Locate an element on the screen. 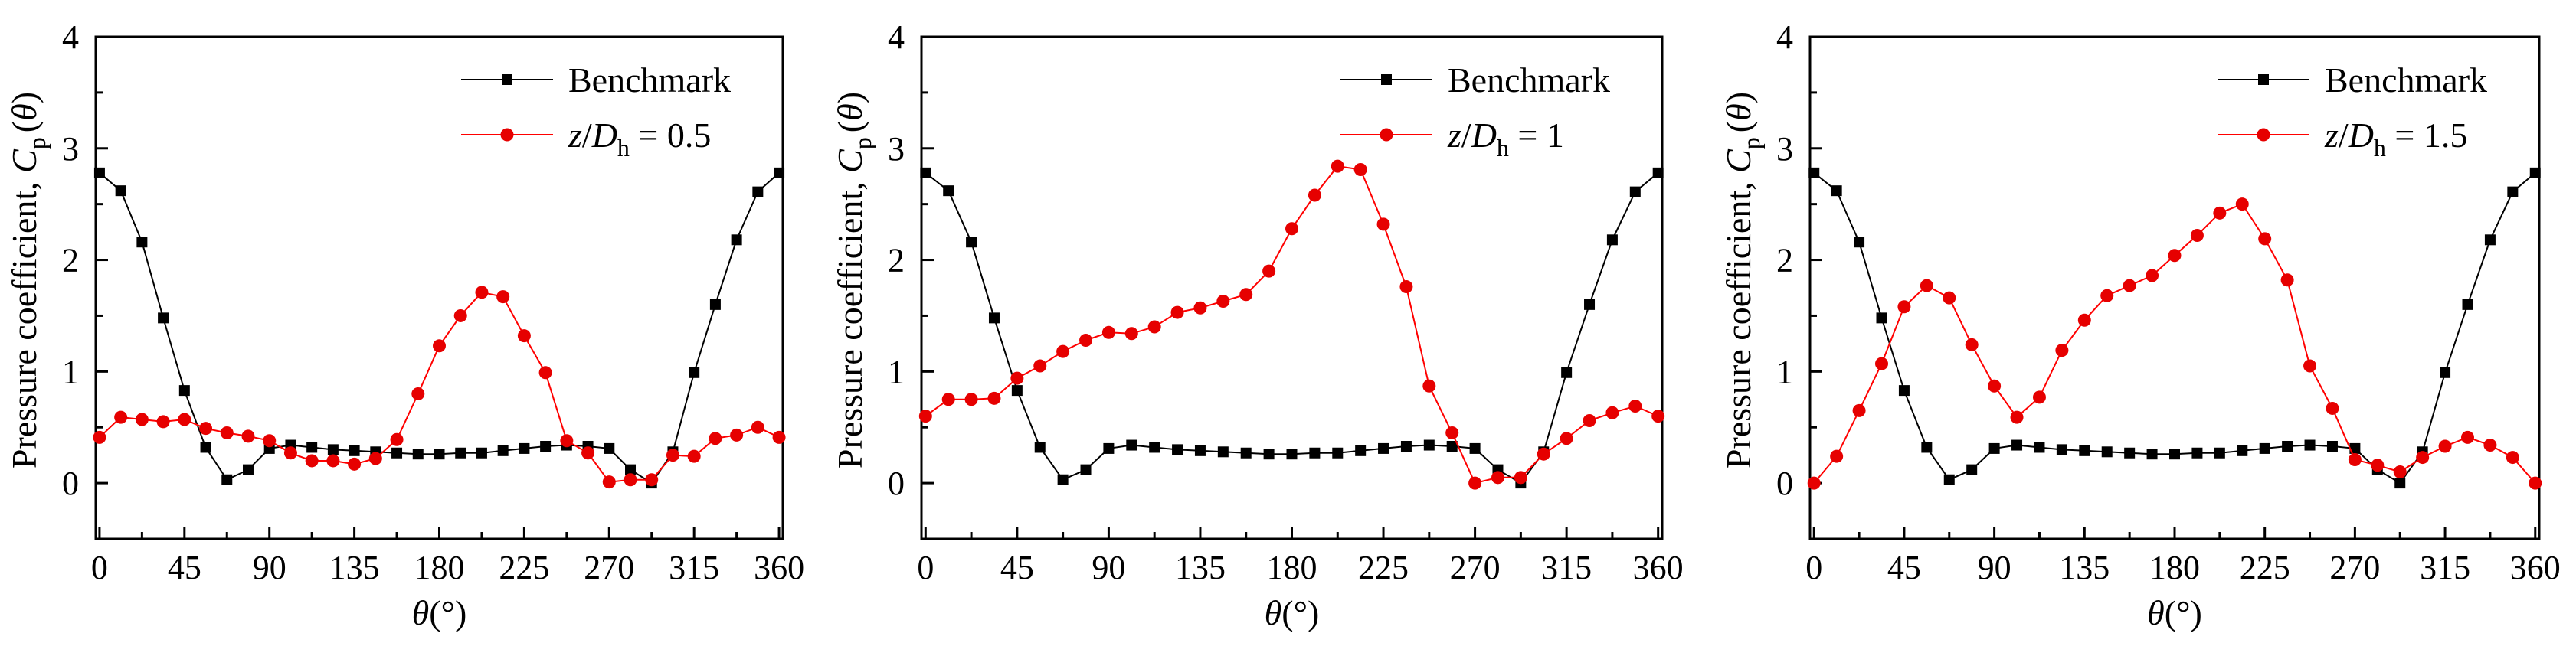 The width and height of the screenshot is (2576, 656). x-tick-label: 180 is located at coordinates (1292, 567).